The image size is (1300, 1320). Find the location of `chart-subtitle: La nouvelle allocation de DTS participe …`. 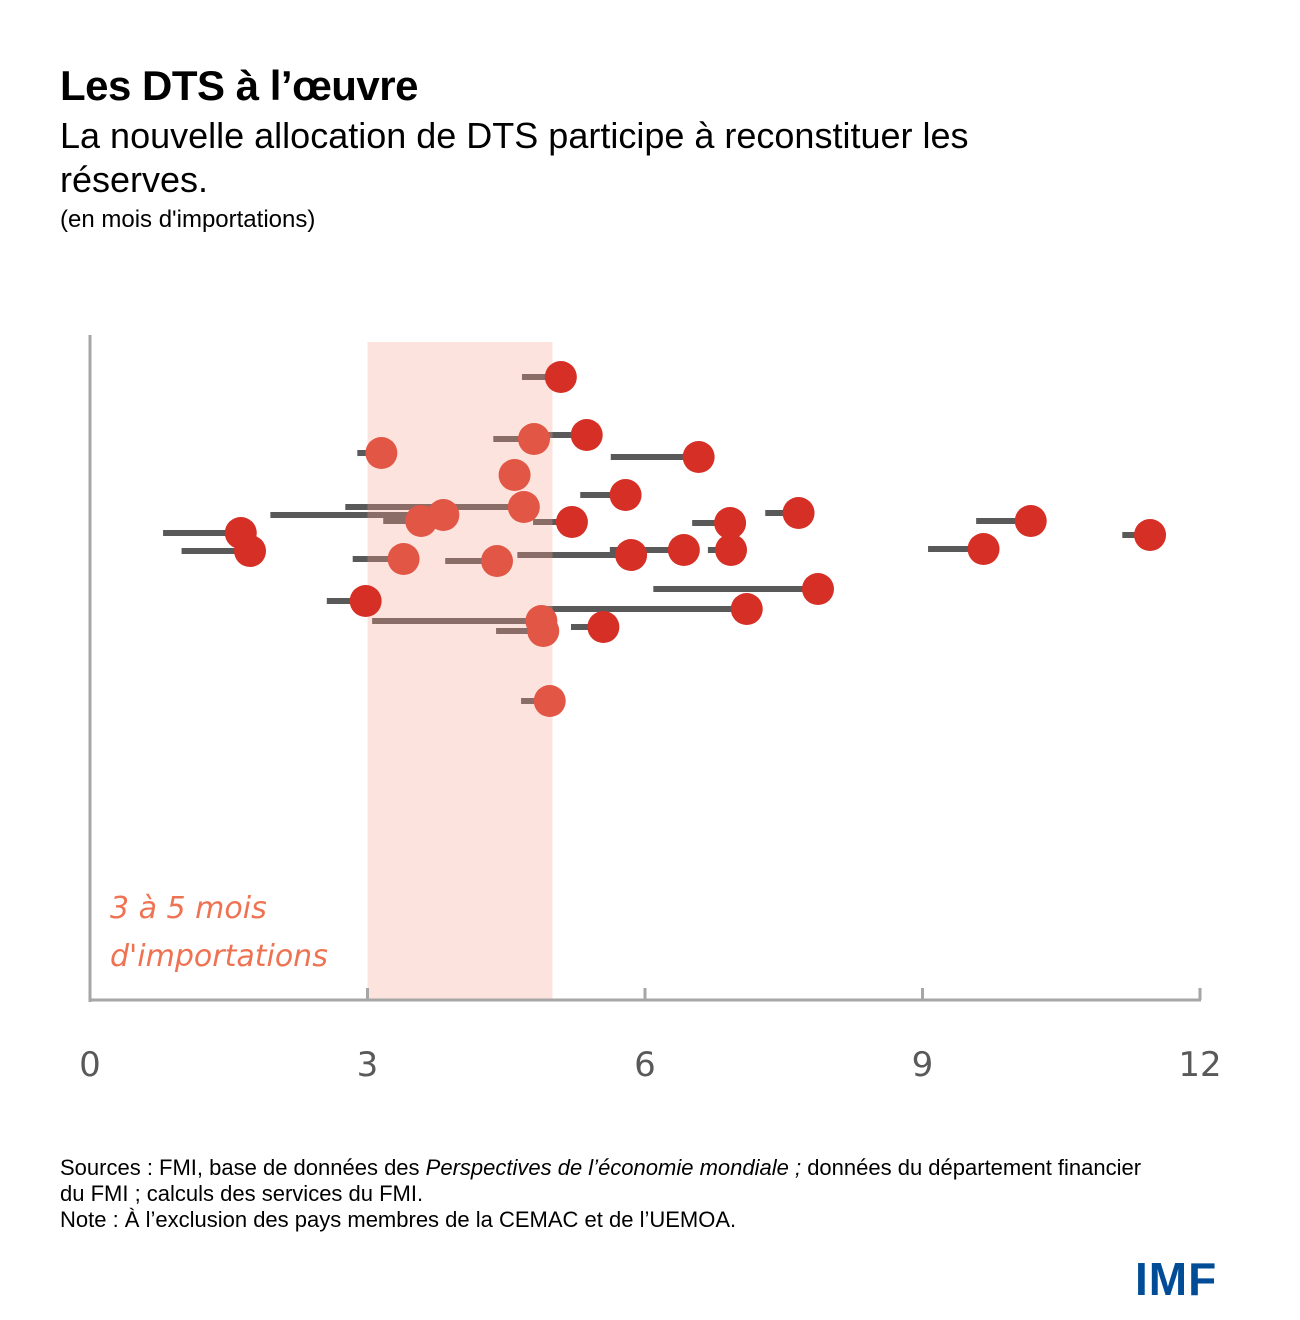

chart-subtitle: La nouvelle allocation de DTS participe … is located at coordinates (514, 157).